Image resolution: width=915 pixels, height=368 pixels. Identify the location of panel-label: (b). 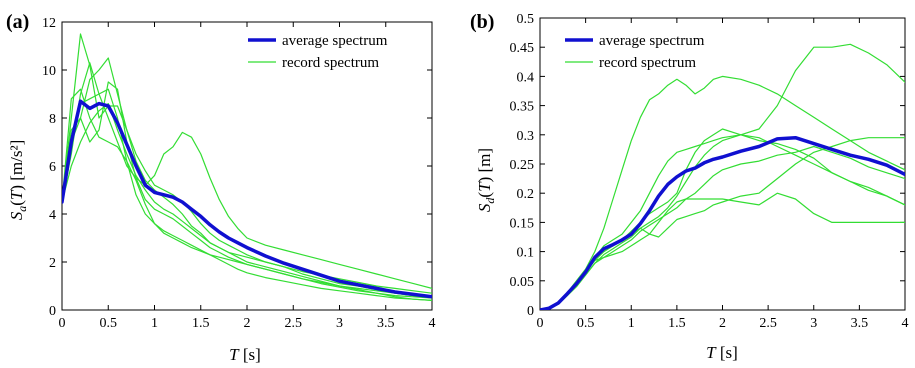
(482, 22).